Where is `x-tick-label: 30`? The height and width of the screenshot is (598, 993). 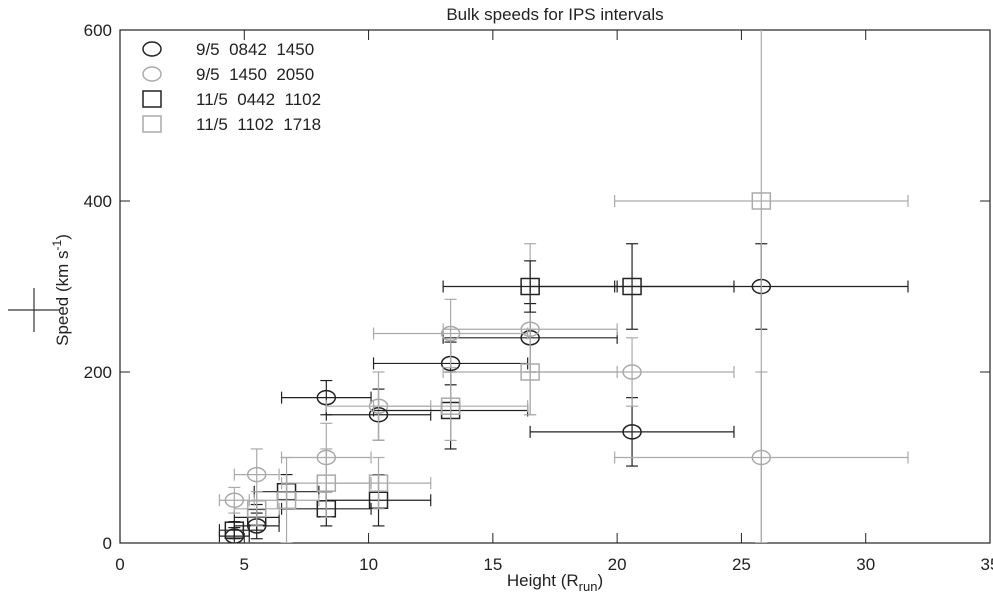 x-tick-label: 30 is located at coordinates (865, 564).